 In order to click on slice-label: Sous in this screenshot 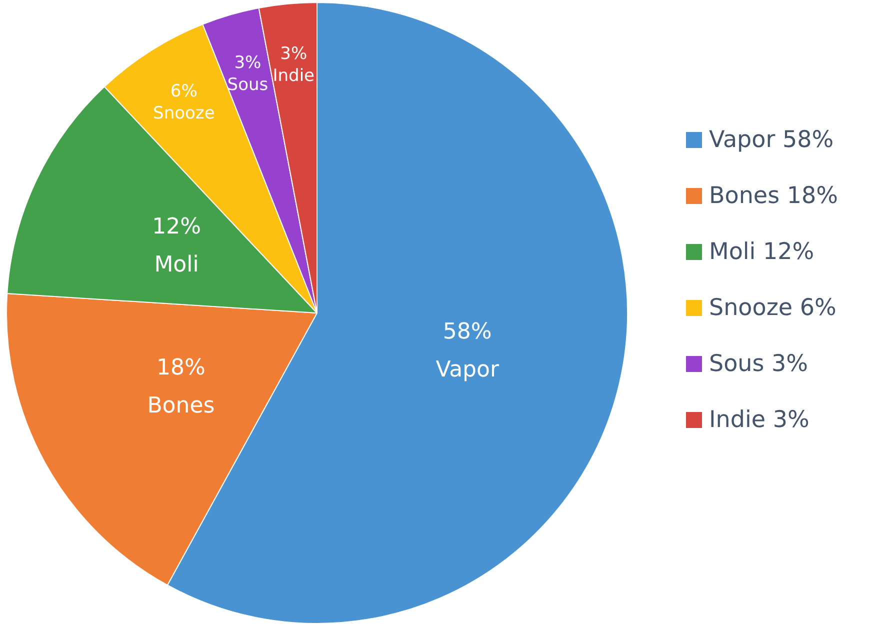, I will do `click(247, 84)`.